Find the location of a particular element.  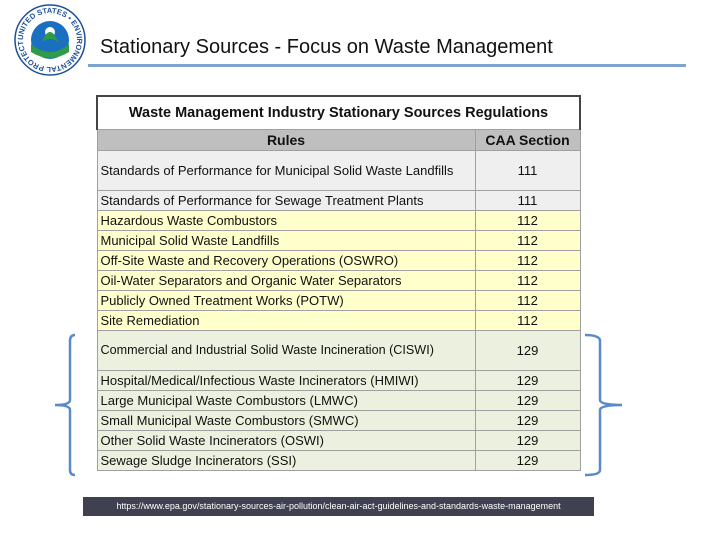

table-row: Other Solid Waste Incinerators (OSWI) 129 is located at coordinates (338, 440).